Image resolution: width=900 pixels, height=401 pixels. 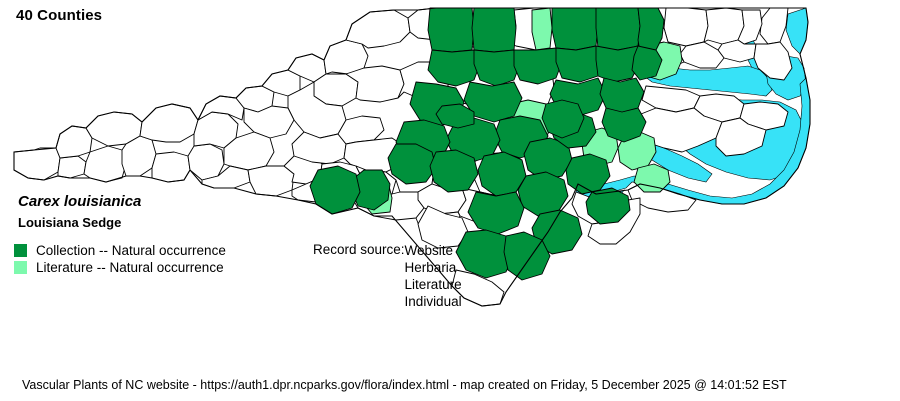 I want to click on county-gates, so click(x=724, y=26).